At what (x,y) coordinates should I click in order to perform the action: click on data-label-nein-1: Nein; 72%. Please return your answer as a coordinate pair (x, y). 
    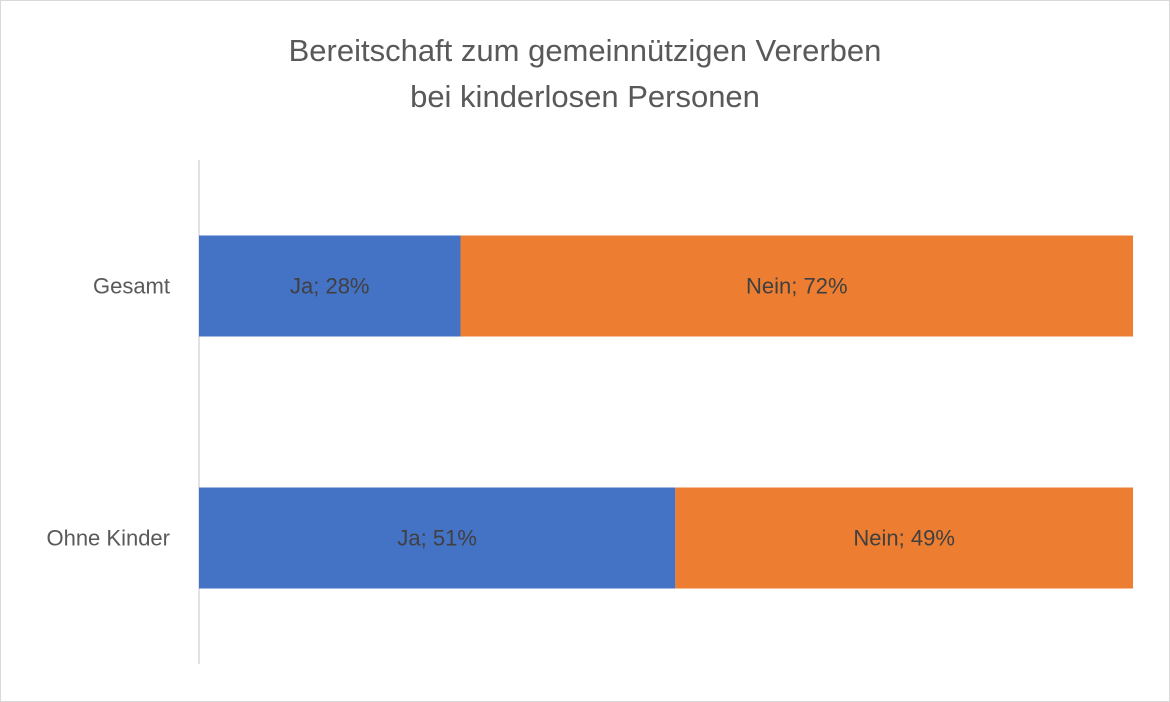
    Looking at the image, I should click on (797, 286).